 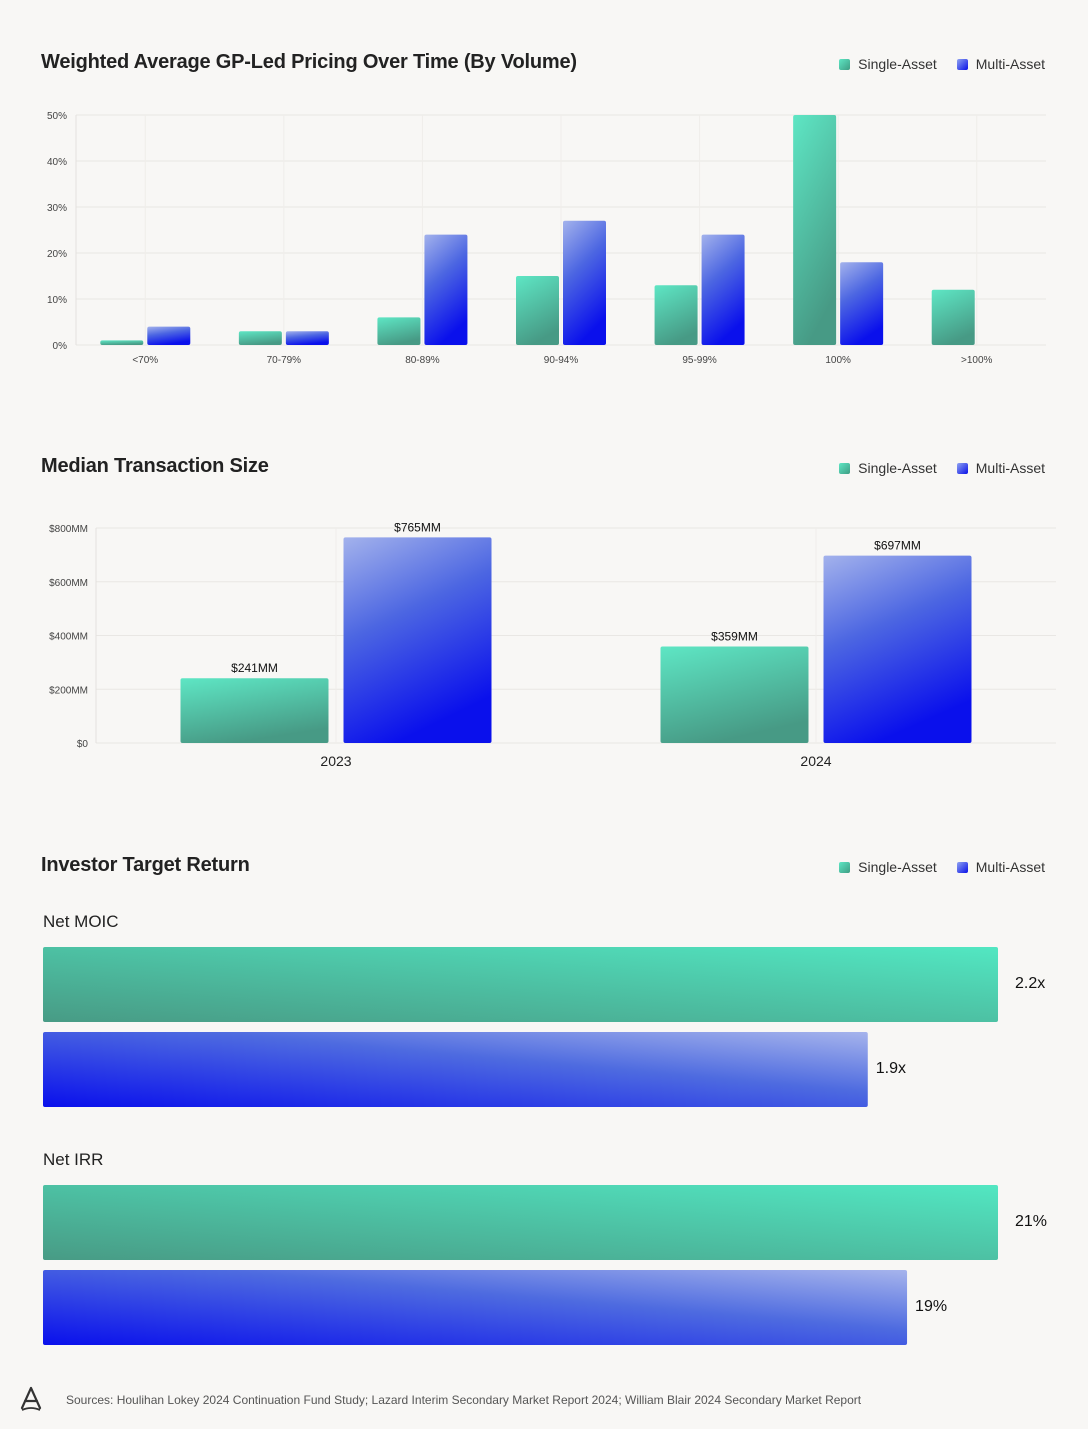 I want to click on brand-logo-icon, so click(x=31, y=1398).